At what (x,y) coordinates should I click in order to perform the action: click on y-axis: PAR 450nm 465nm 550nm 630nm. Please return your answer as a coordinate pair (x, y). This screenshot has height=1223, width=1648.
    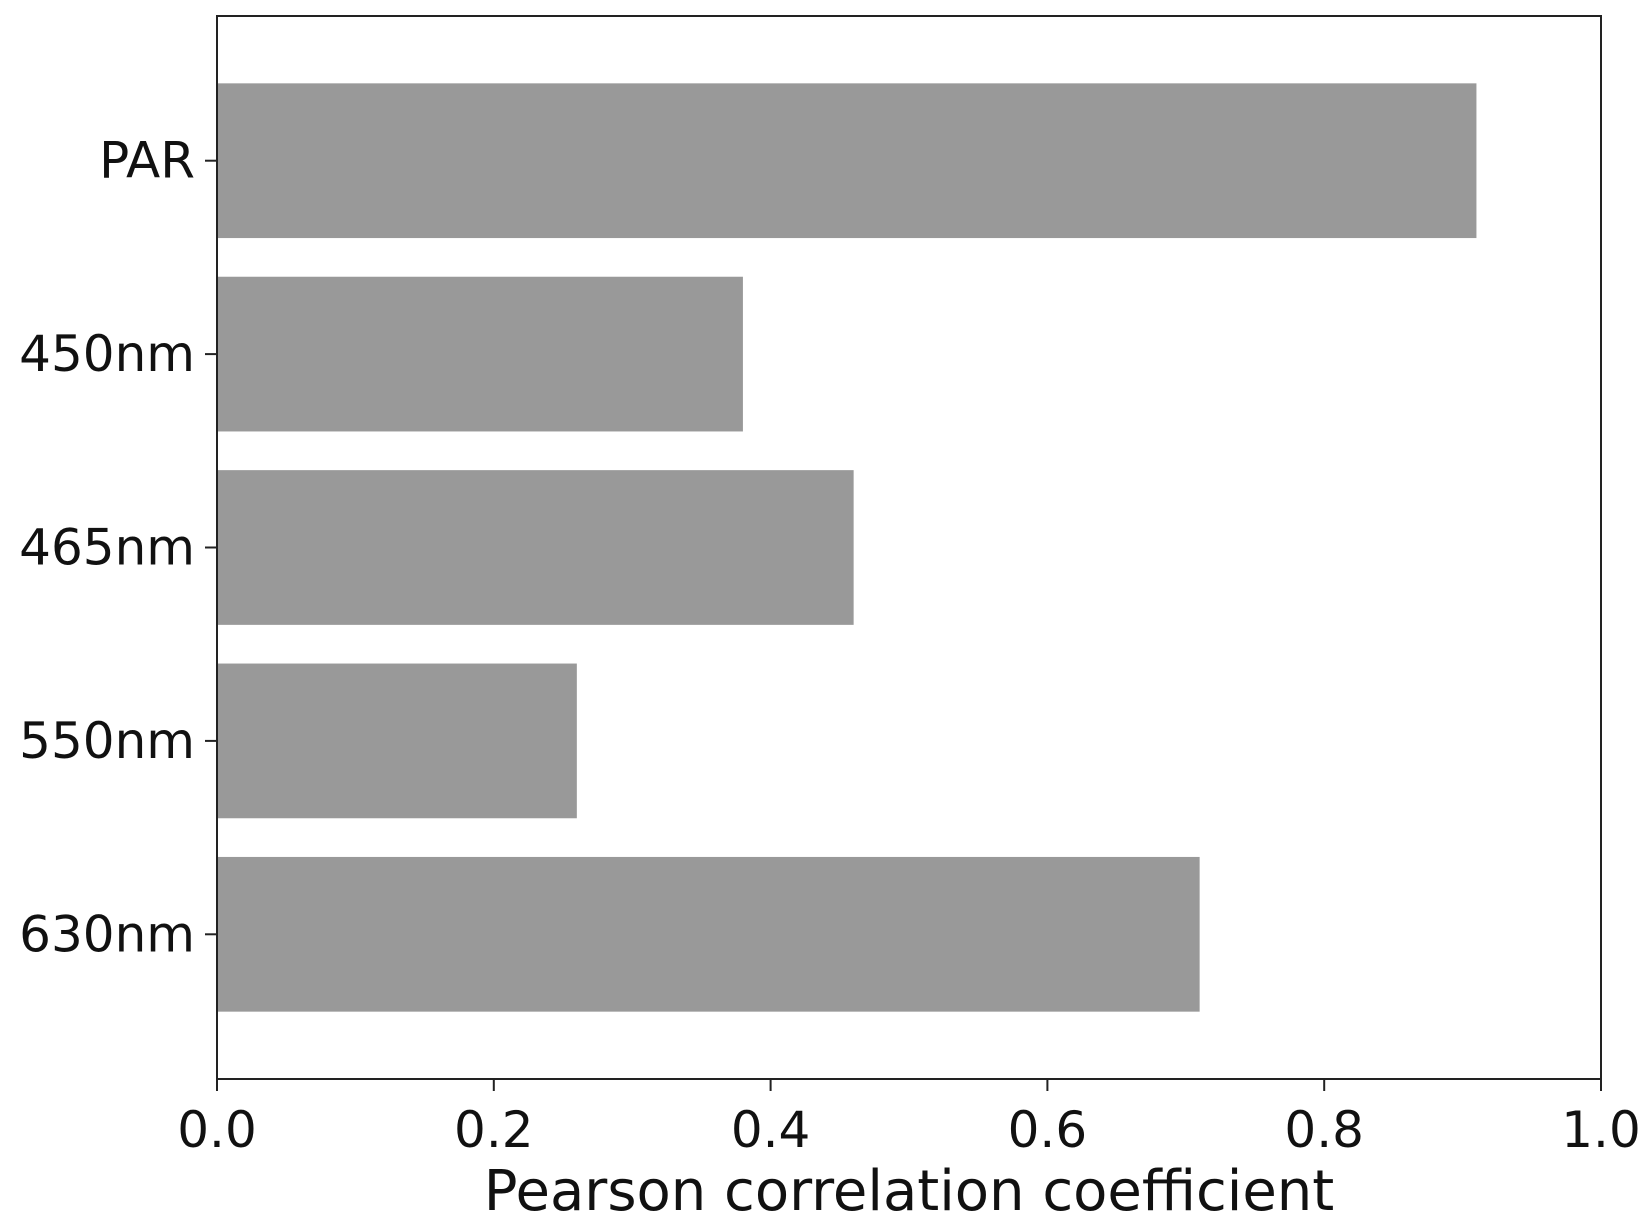
    Looking at the image, I should click on (118, 547).